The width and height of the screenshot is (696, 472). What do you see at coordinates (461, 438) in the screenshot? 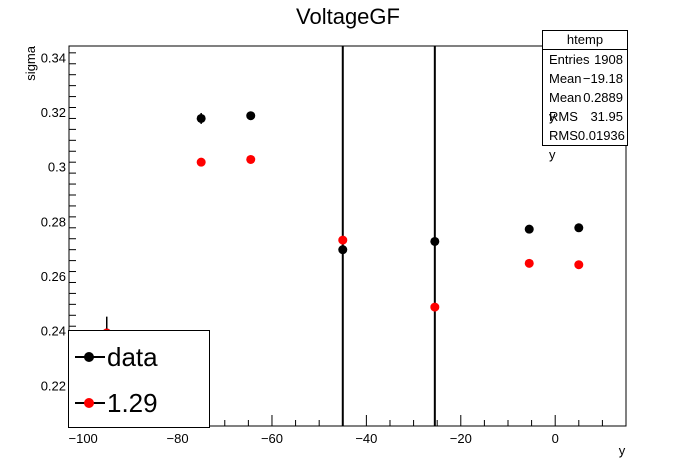
I see `x-tick-label: −20` at bounding box center [461, 438].